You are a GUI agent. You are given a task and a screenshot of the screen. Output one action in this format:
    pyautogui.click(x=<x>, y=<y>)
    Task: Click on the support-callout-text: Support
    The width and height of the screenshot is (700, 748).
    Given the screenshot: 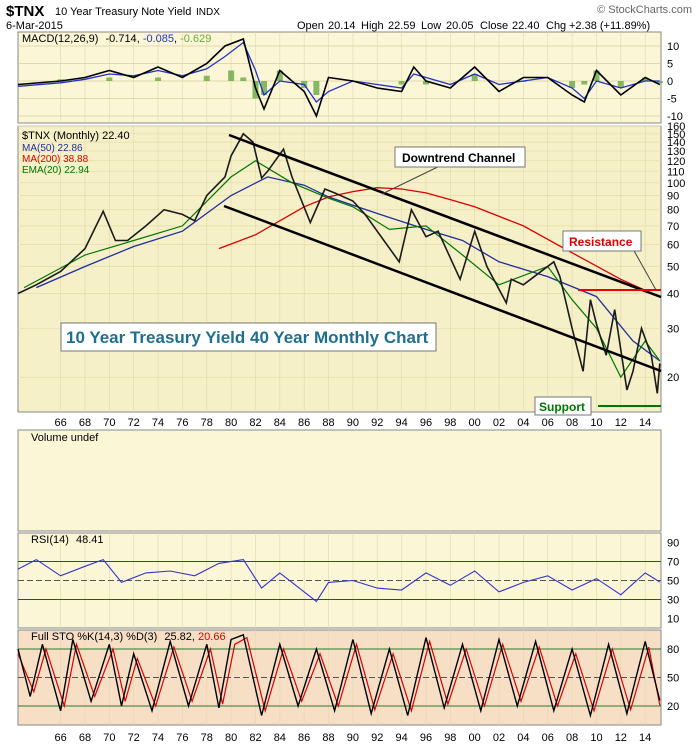 What is the action you would take?
    pyautogui.click(x=562, y=407)
    